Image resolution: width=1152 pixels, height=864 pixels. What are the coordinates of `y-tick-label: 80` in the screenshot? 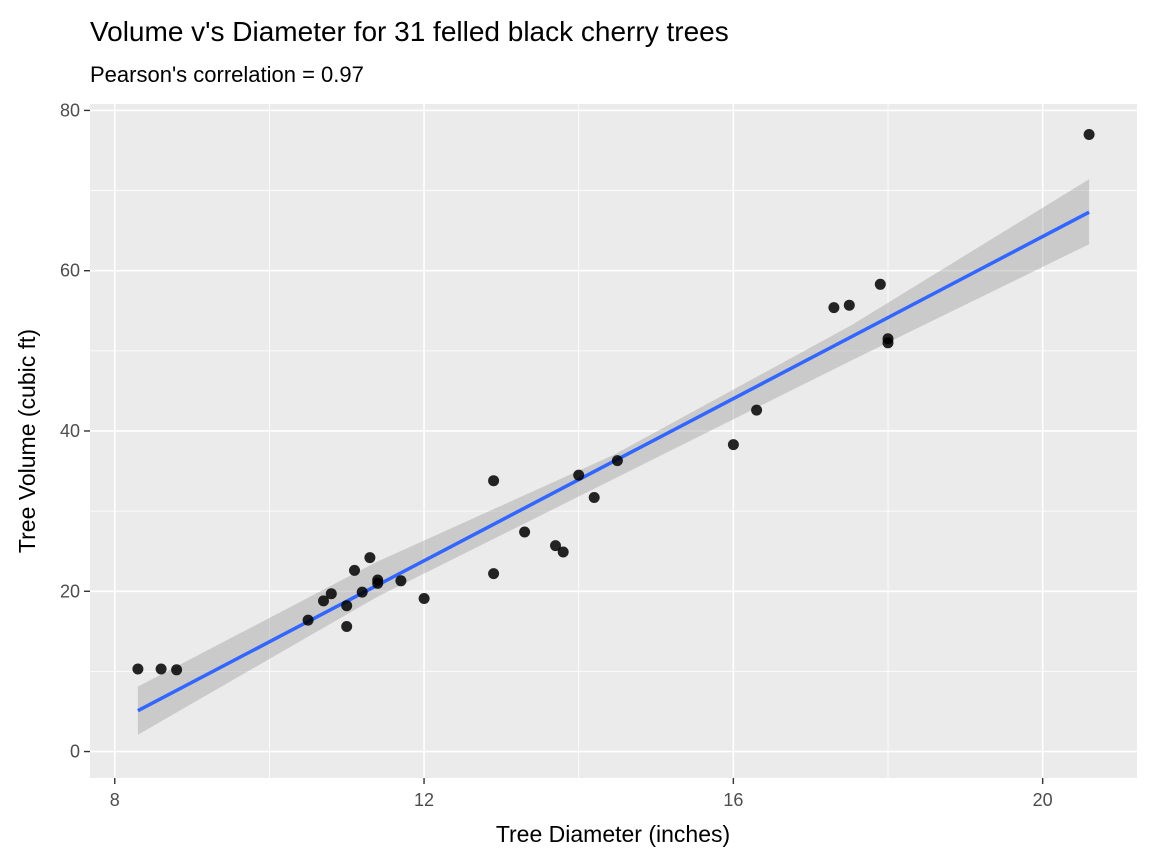 It's located at (70, 110).